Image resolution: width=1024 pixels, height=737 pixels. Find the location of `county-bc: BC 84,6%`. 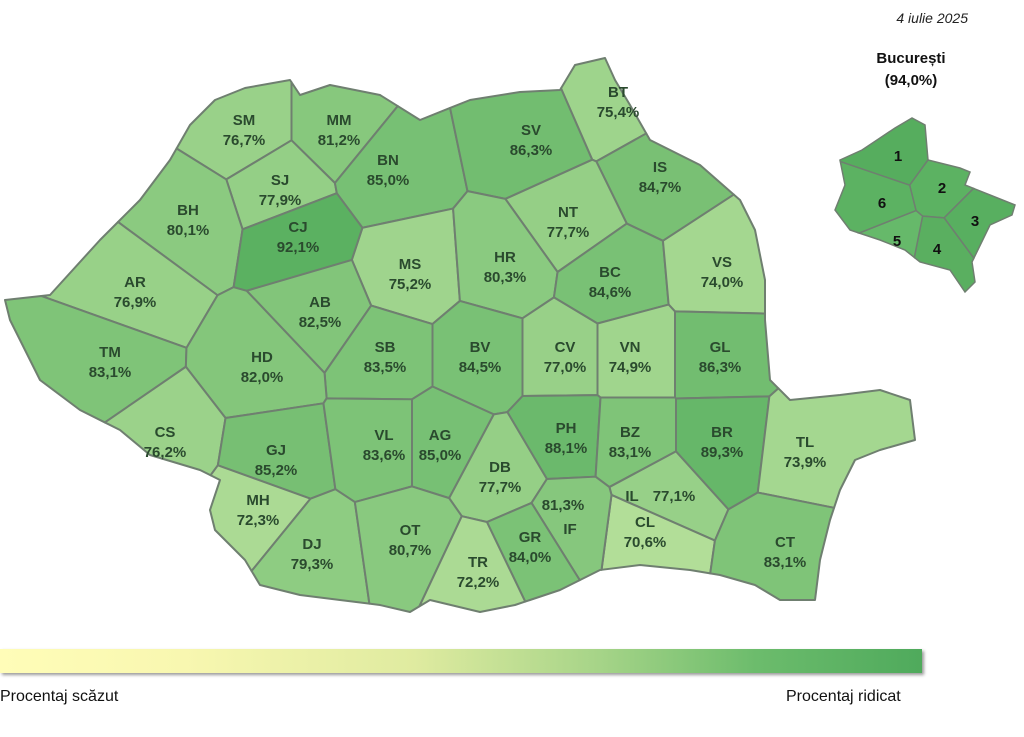

county-bc: BC 84,6% is located at coordinates (611, 273).